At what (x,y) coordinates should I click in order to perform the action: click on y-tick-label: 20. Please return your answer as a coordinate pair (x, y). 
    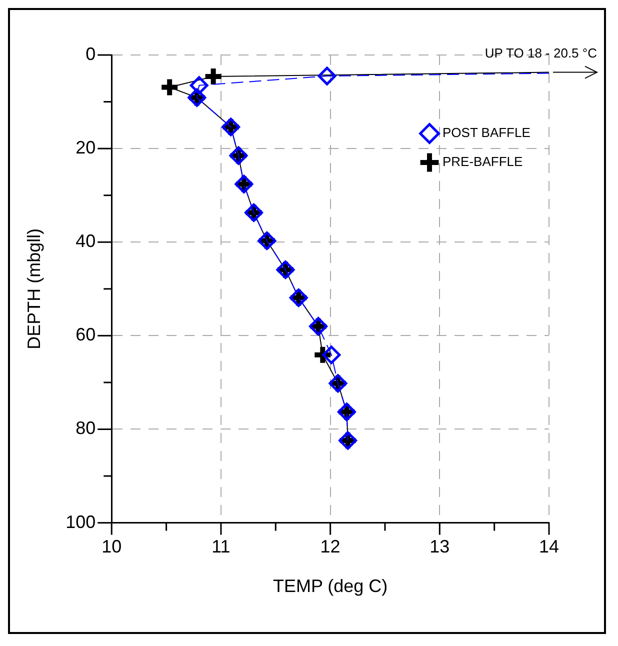
    Looking at the image, I should click on (86, 148).